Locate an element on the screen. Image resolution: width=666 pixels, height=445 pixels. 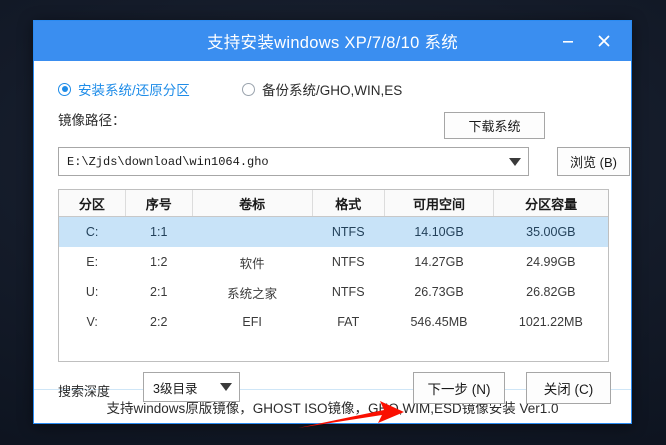
cell-index: 1:1 is located at coordinates (159, 231).